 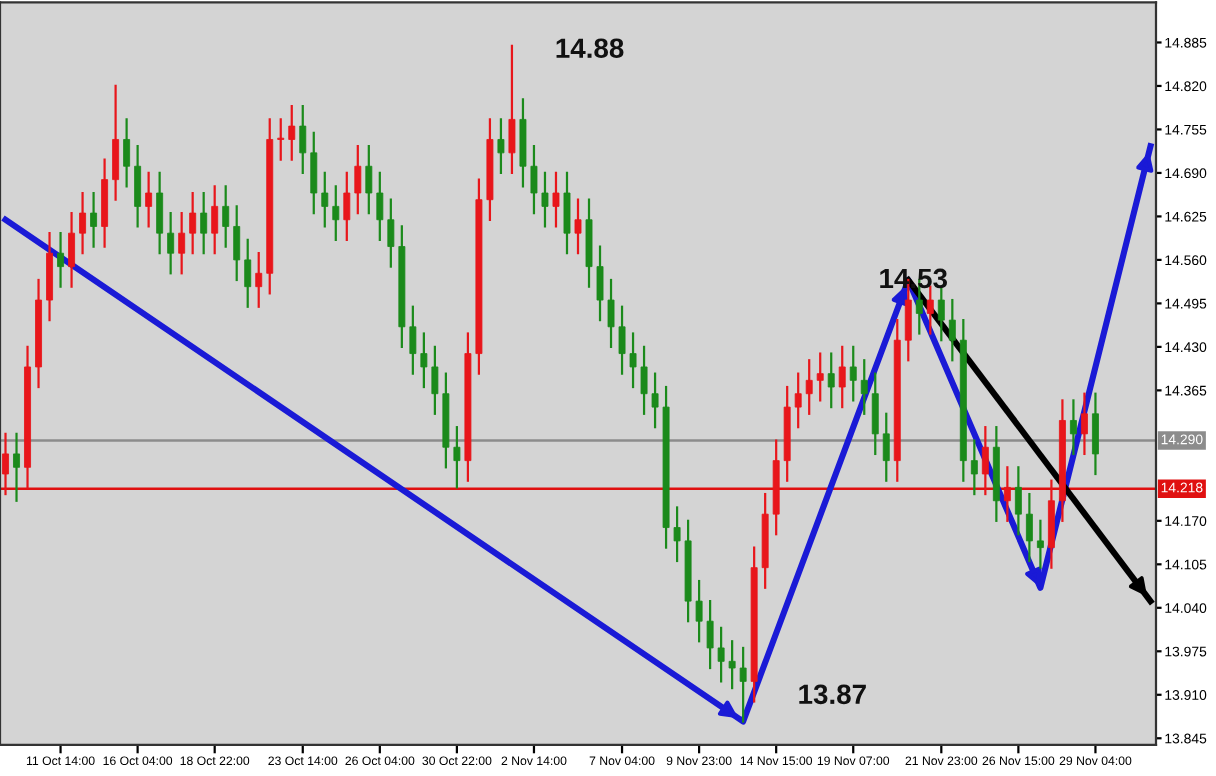 What do you see at coordinates (590, 48) in the screenshot?
I see `annotation: 14.88` at bounding box center [590, 48].